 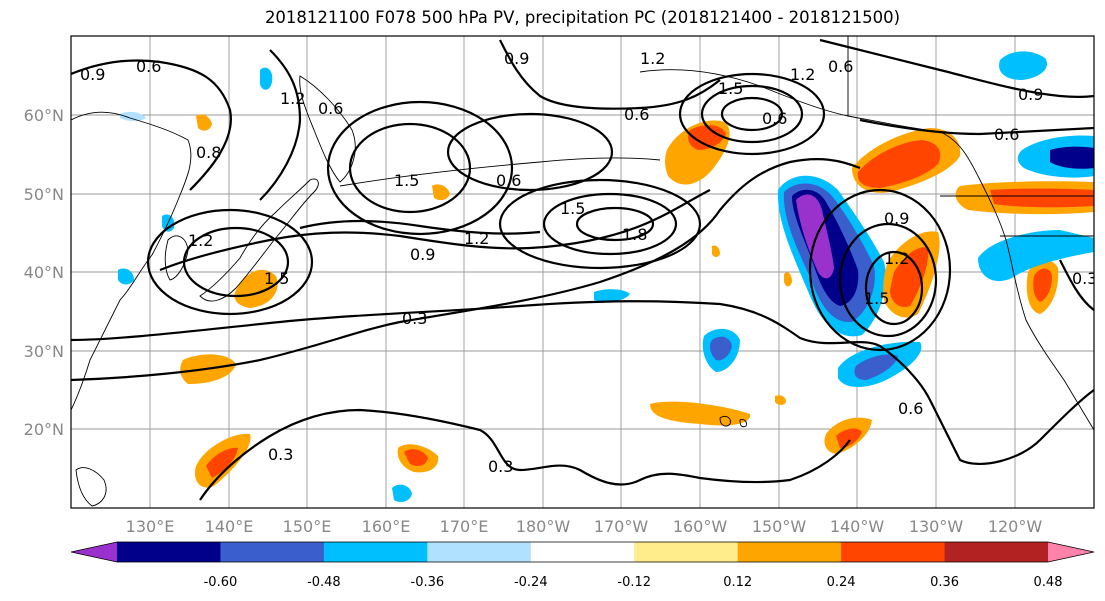 What do you see at coordinates (788, 279) in the screenshot?
I see `pos-anomaly-small4` at bounding box center [788, 279].